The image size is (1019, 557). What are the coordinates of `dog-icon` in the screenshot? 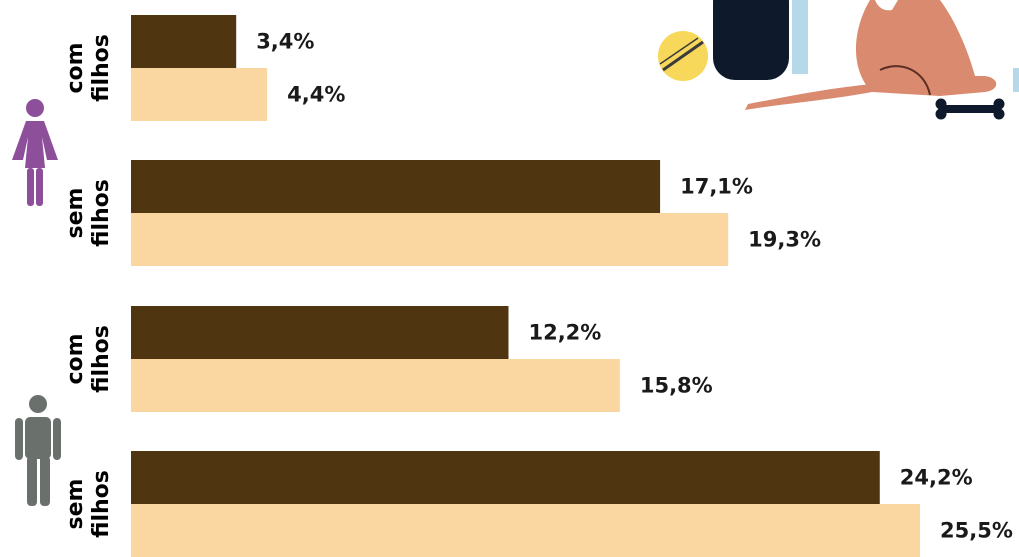 It's located at (926, 48).